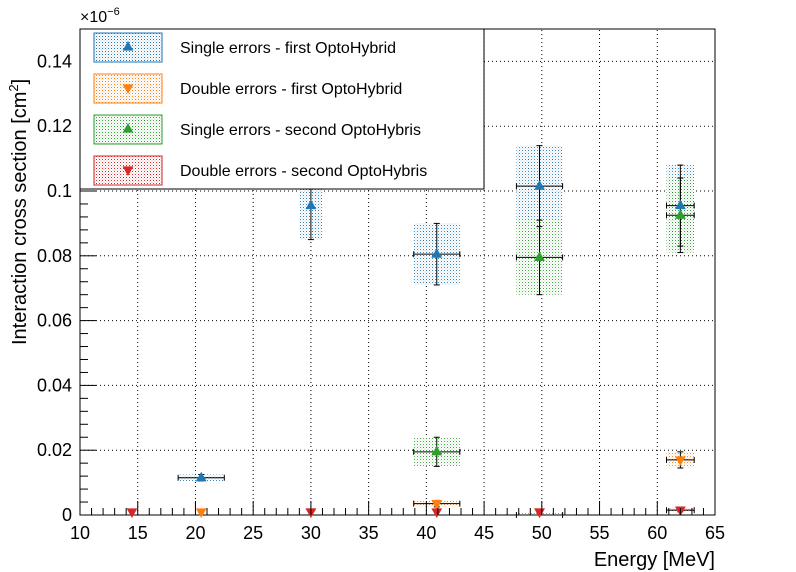 Image resolution: width=796 pixels, height=572 pixels. Describe the element at coordinates (54, 385) in the screenshot. I see `y-tick-label: 0.04` at that location.